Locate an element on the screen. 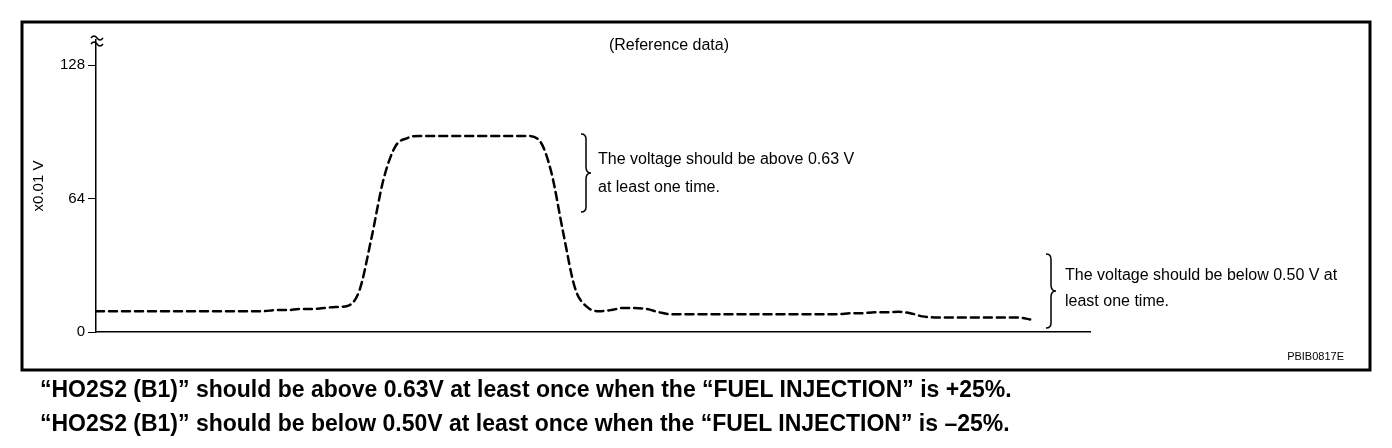  y-tick-label: 0 is located at coordinates (80, 331).